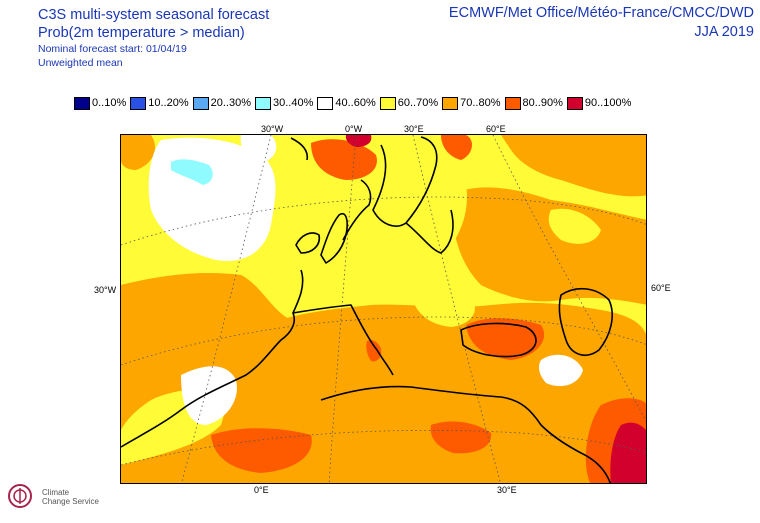 The width and height of the screenshot is (760, 523). What do you see at coordinates (374, 351) in the screenshot?
I see `region-80-90-italy` at bounding box center [374, 351].